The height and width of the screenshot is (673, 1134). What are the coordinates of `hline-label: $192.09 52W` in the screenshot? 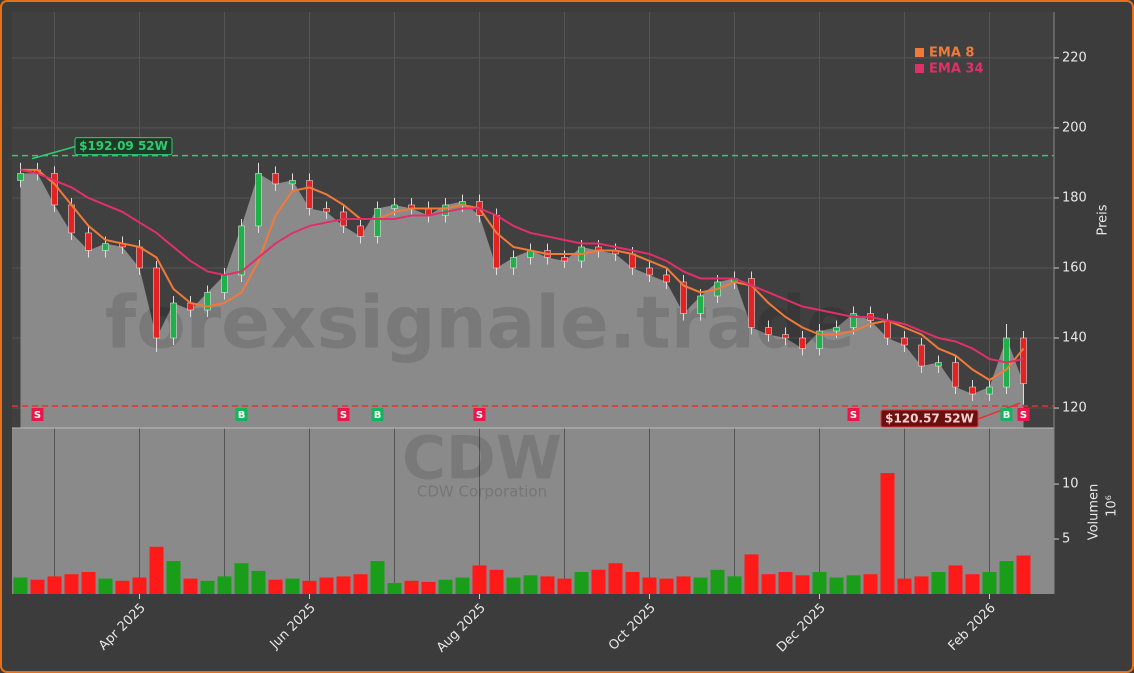 It's located at (123, 146).